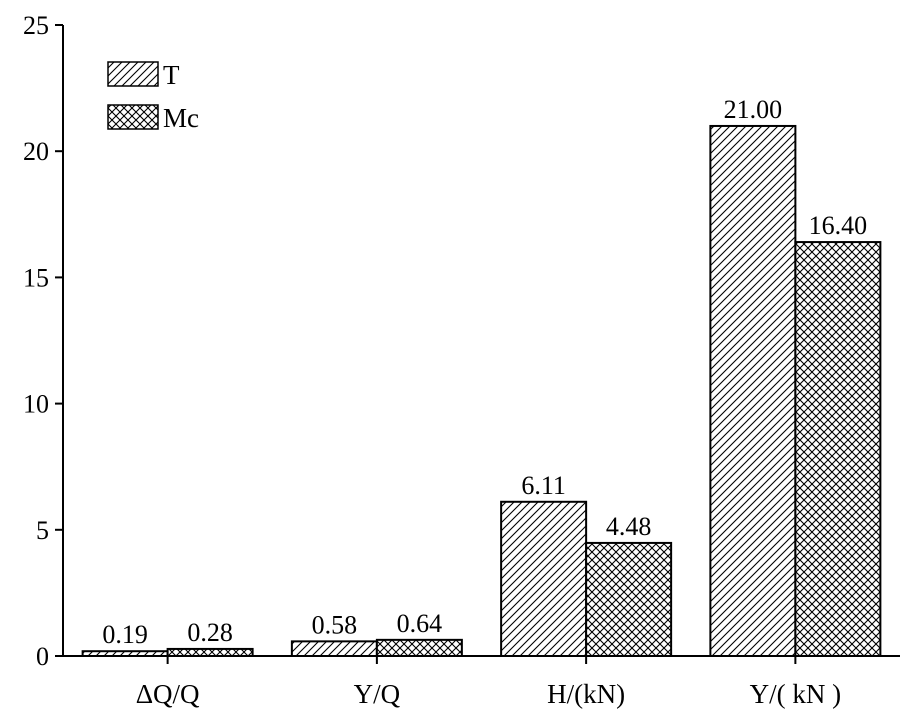 Image resolution: width=901 pixels, height=716 pixels. I want to click on x-tick-label-4: Y/( kN ), so click(795, 694).